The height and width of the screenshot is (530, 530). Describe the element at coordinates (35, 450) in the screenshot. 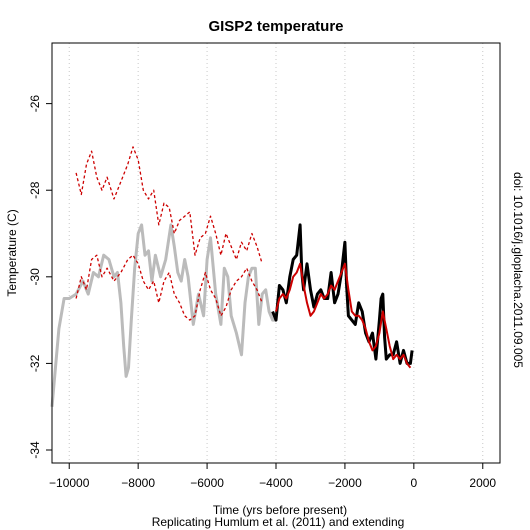

I see `y-tick-label: -34` at that location.